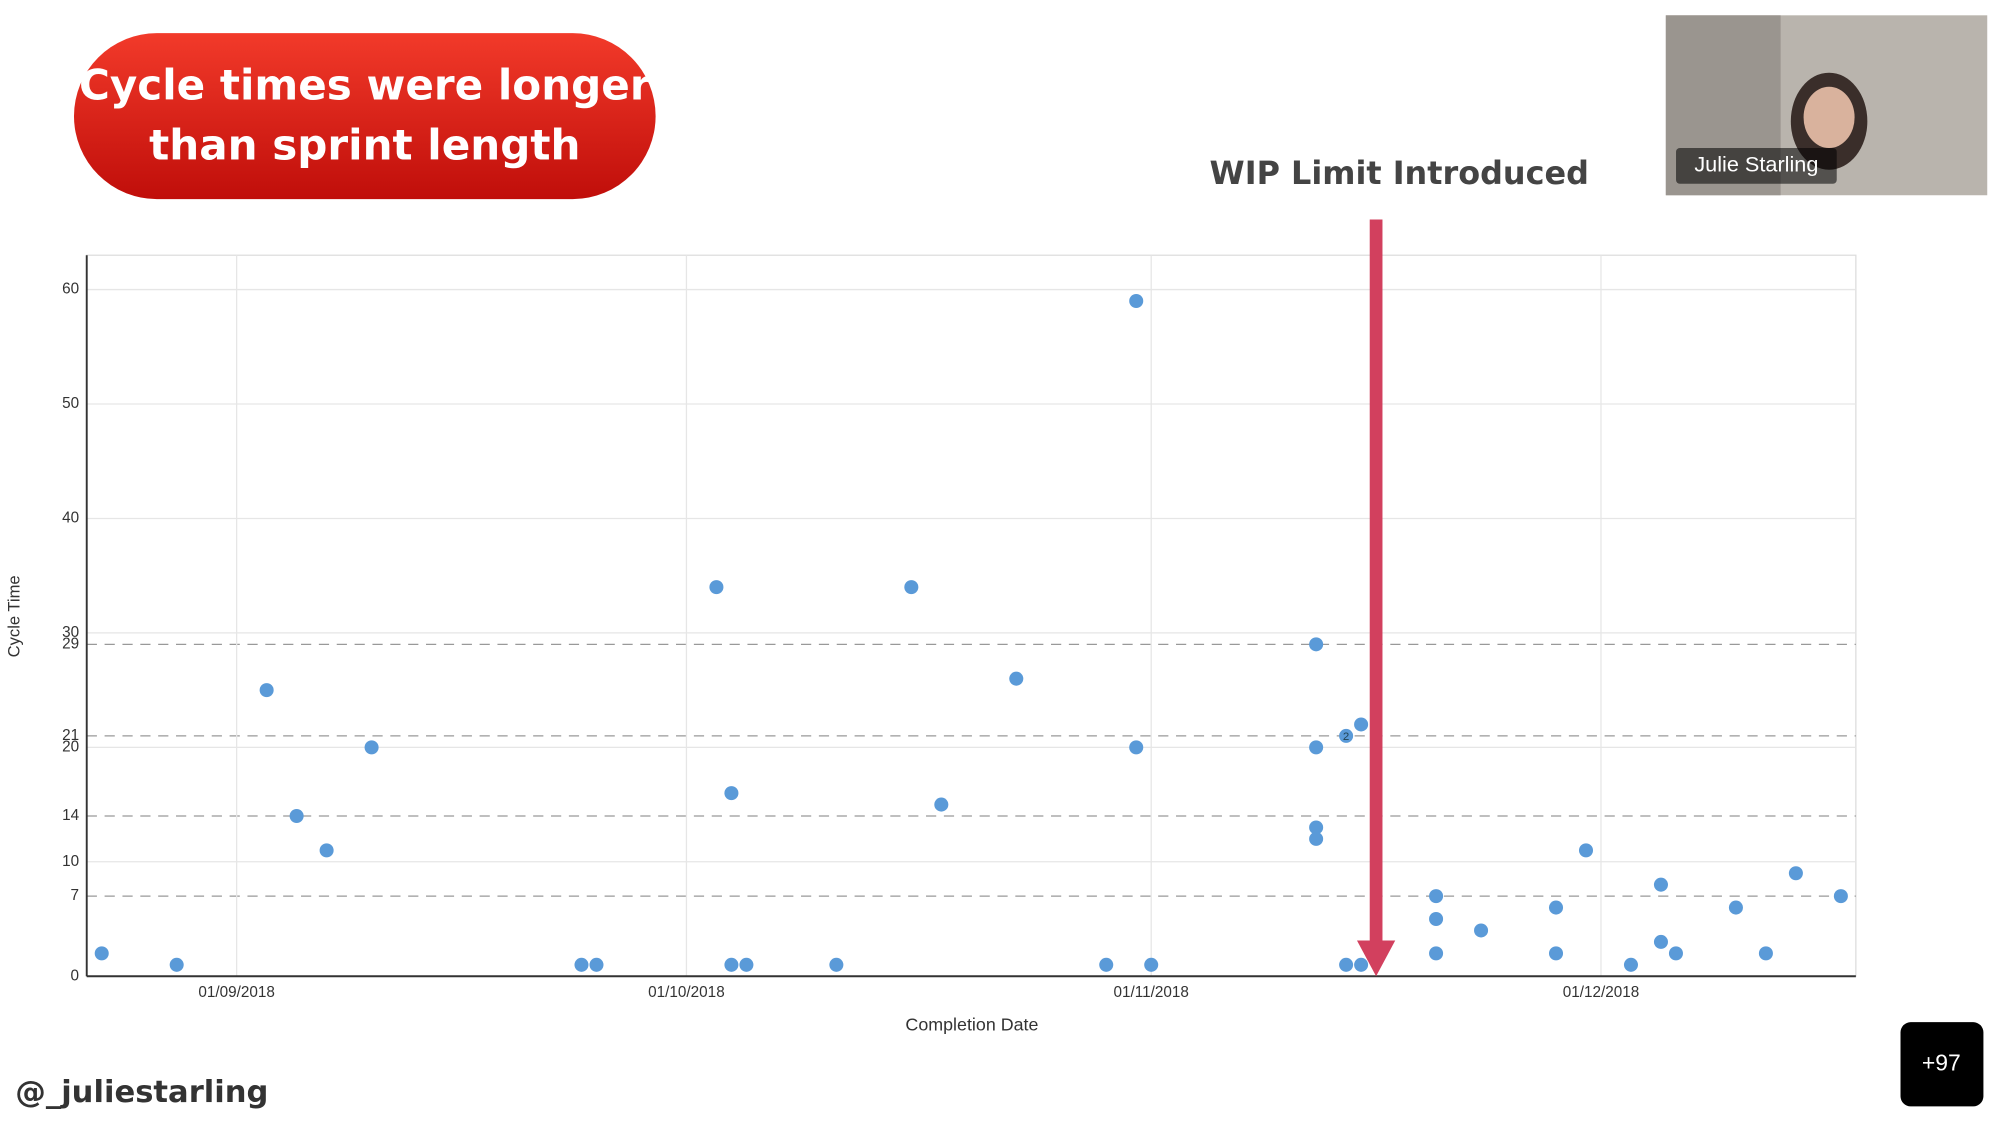  I want to click on x-tick-label: 01/09/2018, so click(236, 992).